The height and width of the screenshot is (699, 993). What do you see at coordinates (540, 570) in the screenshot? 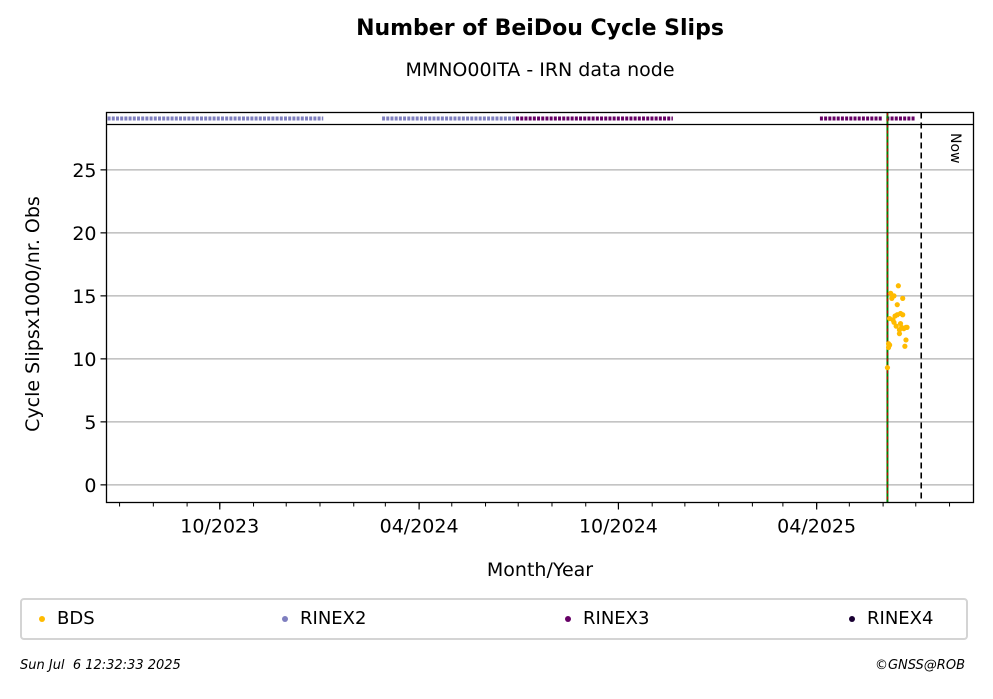
I see `x-axis-label: Month/Year` at bounding box center [540, 570].